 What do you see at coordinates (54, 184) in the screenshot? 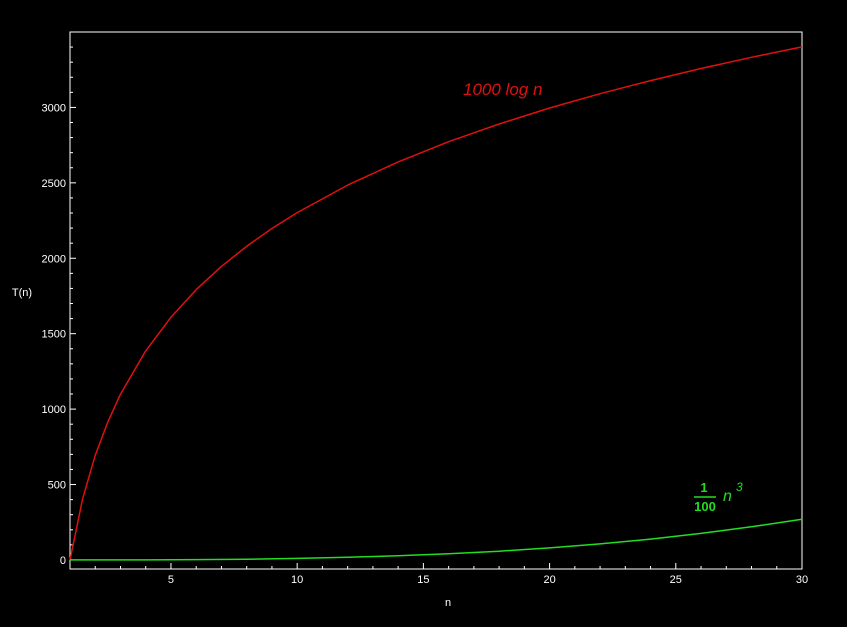
I see `y-tick-label: 2500` at bounding box center [54, 184].